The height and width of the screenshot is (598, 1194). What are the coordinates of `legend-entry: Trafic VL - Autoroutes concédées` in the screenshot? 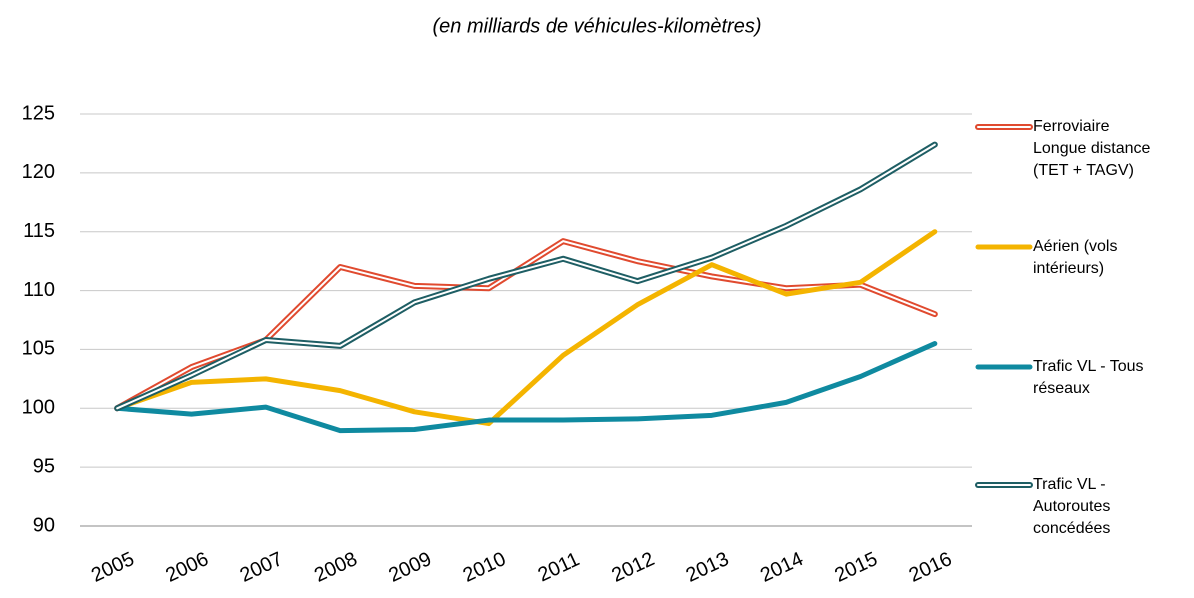 It's located at (1066, 507).